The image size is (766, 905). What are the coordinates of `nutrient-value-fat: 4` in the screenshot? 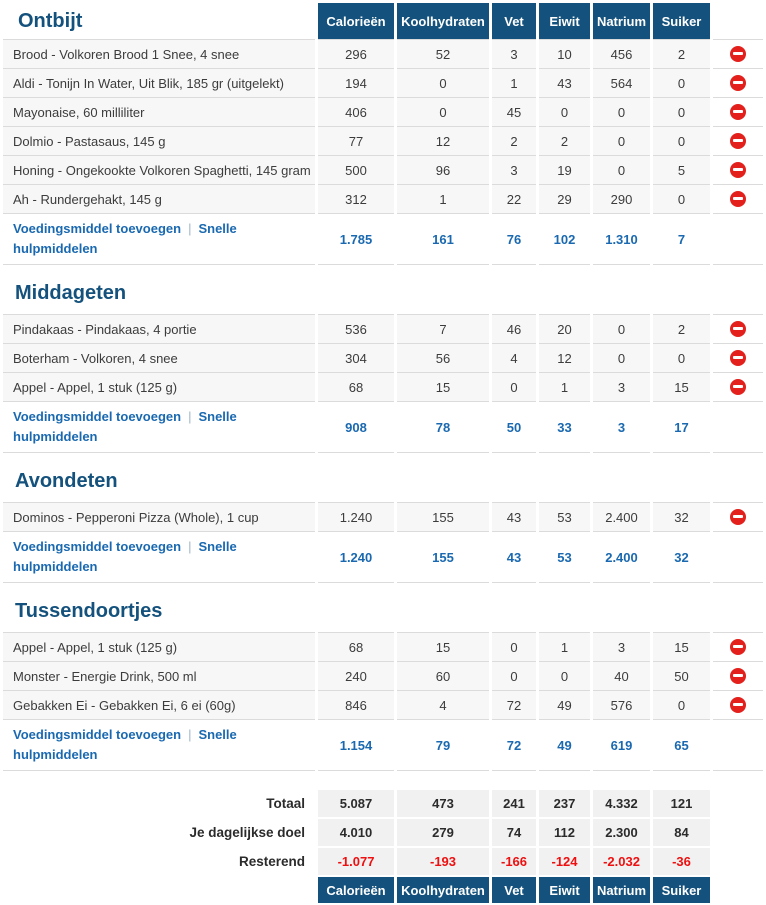 It's located at (514, 358).